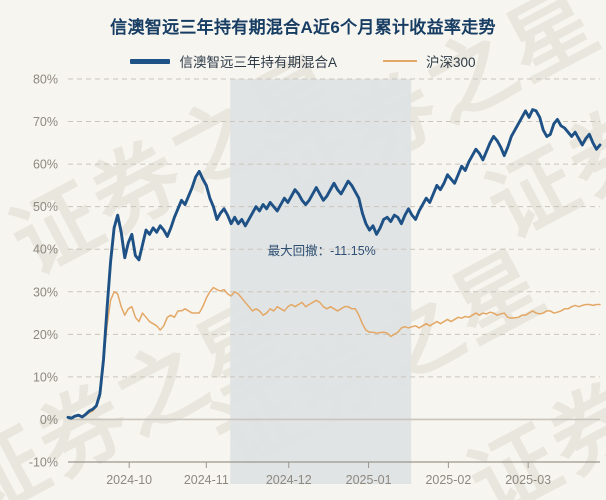  Describe the element at coordinates (45, 207) in the screenshot. I see `y-tick-label: 50%` at that location.